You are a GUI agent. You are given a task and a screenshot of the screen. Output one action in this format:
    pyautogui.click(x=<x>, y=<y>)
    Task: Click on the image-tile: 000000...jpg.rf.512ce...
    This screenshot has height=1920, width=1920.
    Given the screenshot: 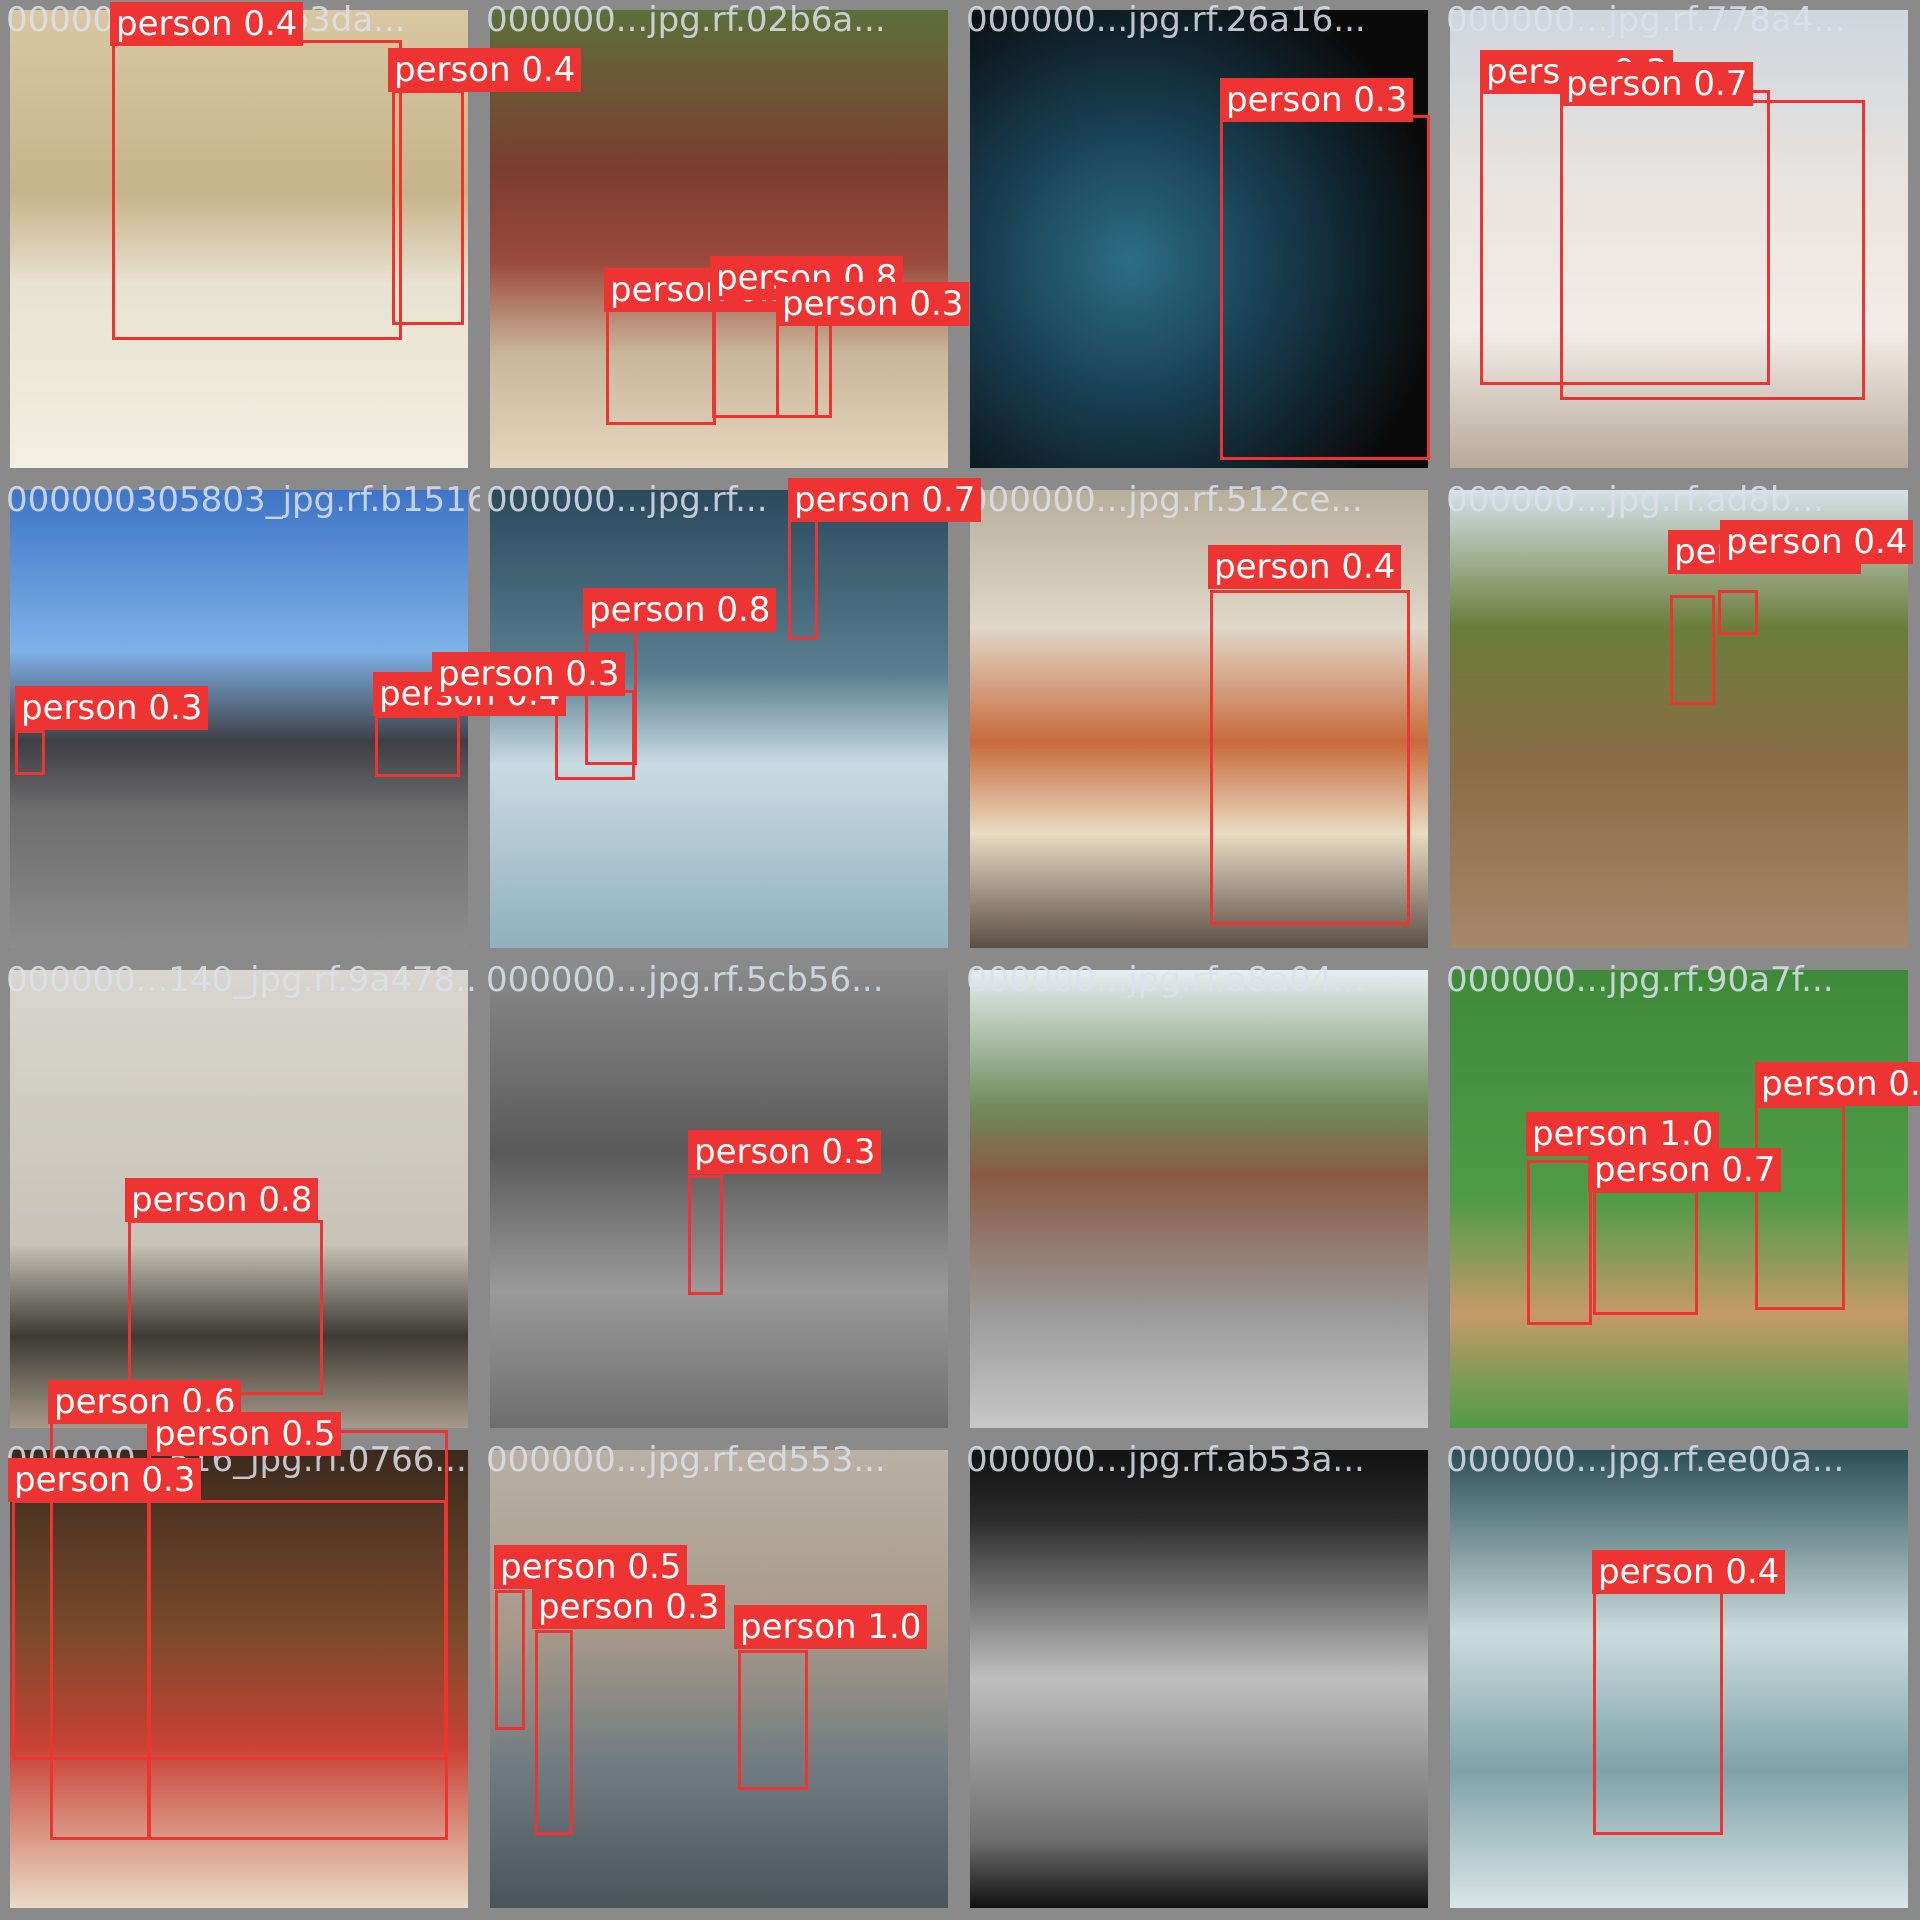 What is the action you would take?
    pyautogui.click(x=1200, y=720)
    